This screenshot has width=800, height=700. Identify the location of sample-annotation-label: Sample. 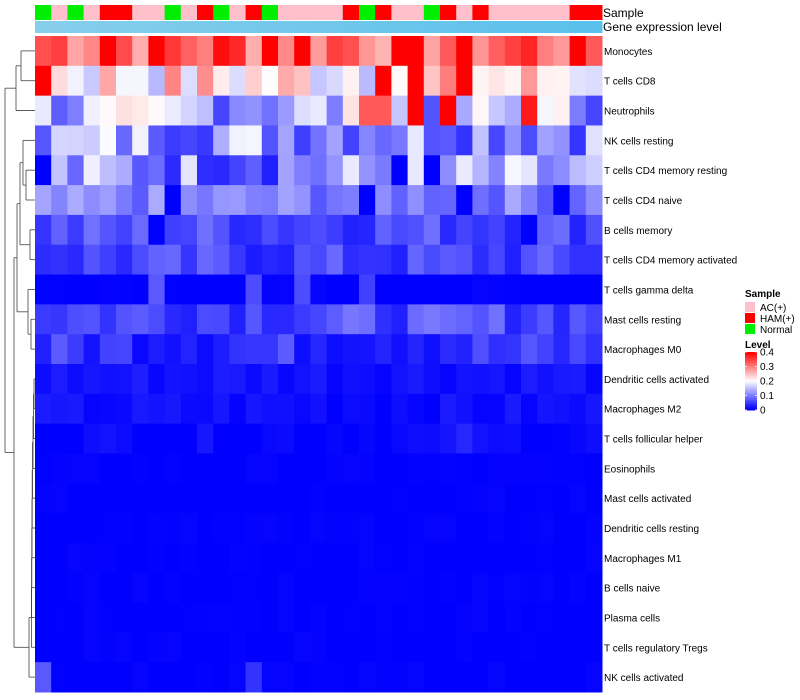
(623, 13).